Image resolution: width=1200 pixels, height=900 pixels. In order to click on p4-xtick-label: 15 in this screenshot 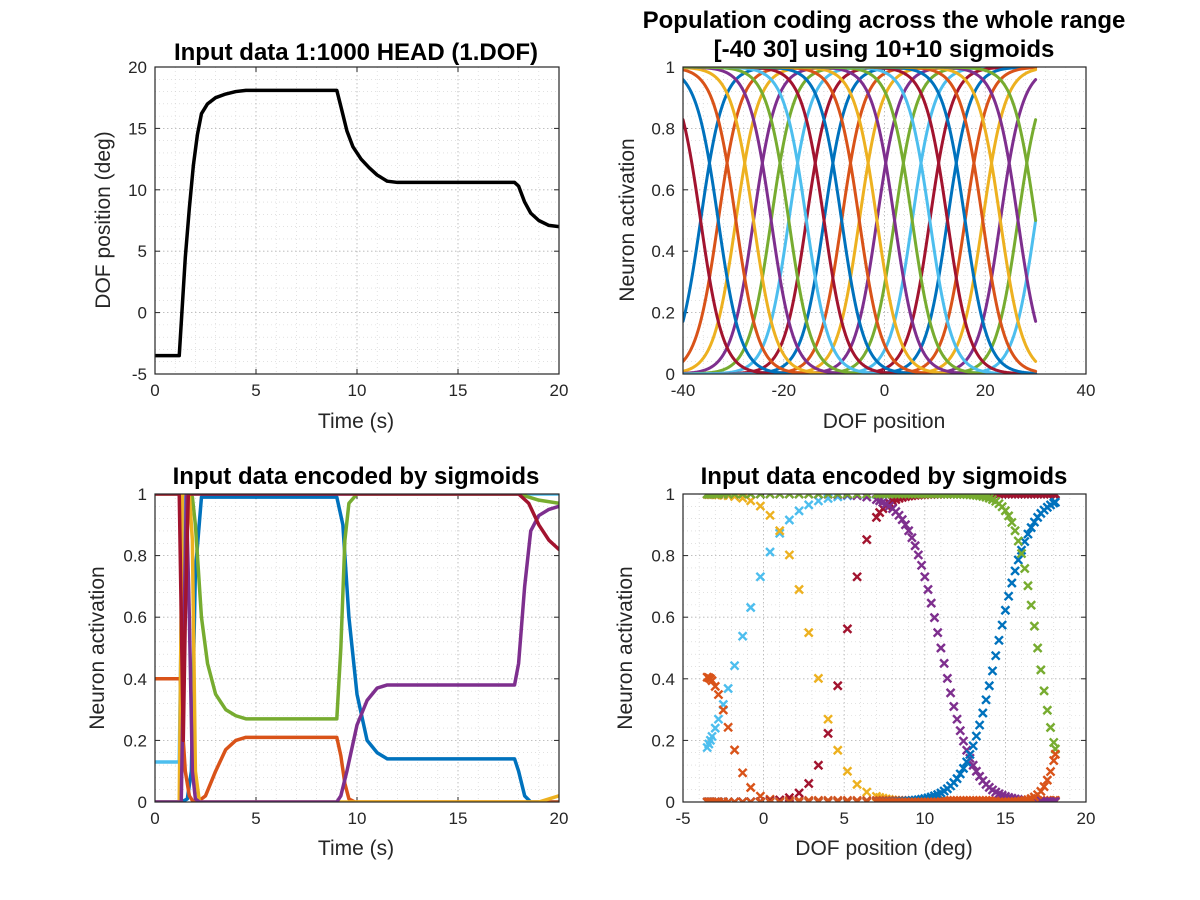, I will do `click(1005, 818)`.